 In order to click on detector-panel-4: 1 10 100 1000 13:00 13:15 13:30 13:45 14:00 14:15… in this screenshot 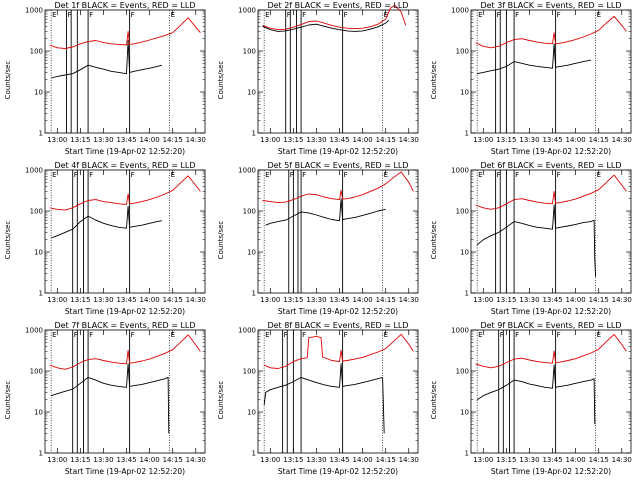, I will do `click(106, 240)`.